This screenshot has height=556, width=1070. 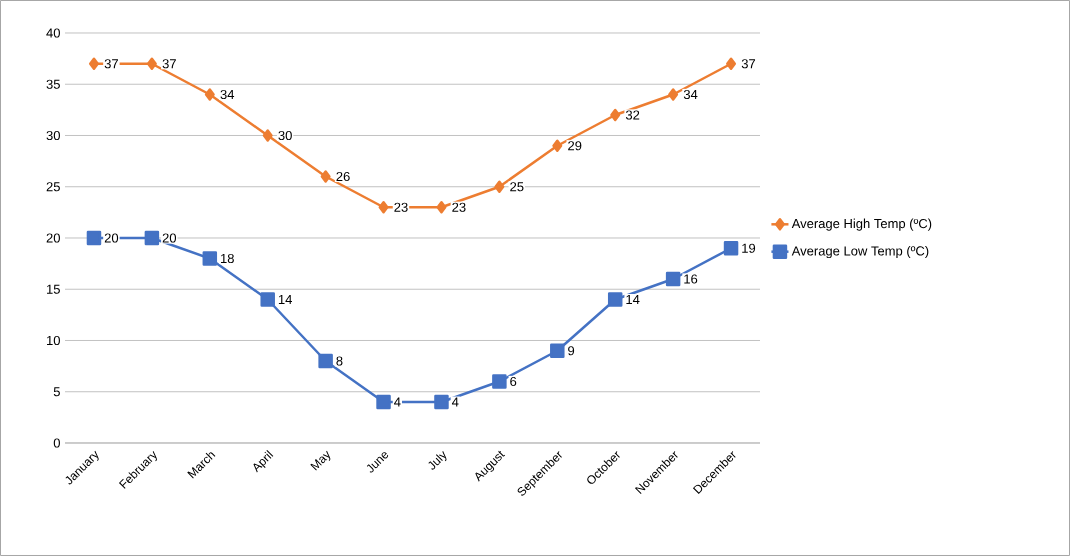 What do you see at coordinates (53, 238) in the screenshot?
I see `y-tick-label: 20` at bounding box center [53, 238].